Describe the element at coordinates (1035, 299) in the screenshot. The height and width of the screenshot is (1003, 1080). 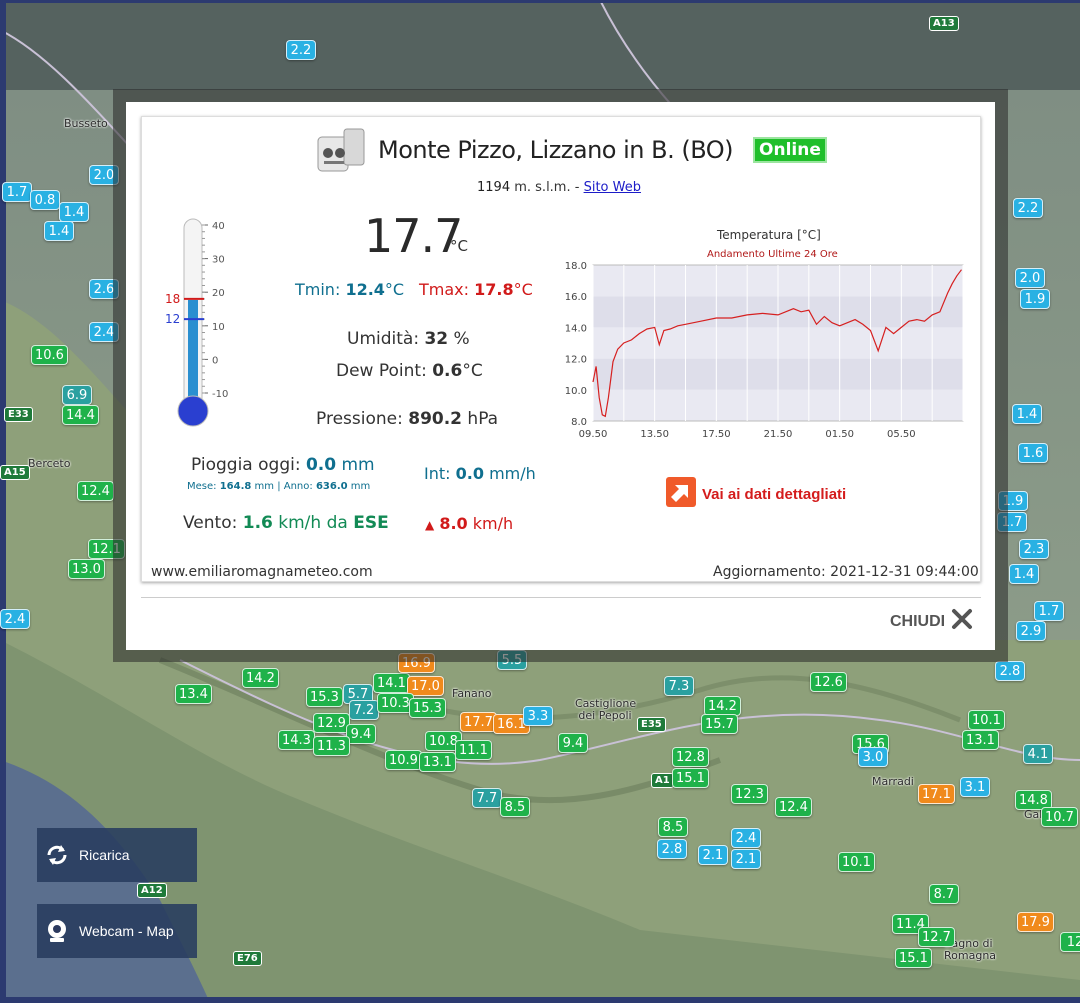
I see `station-marker: 1.9` at that location.